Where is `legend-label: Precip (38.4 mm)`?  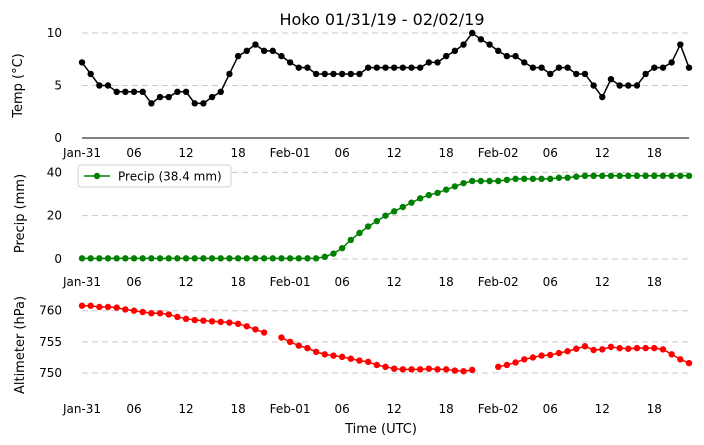
legend-label: Precip (38.4 mm) is located at coordinates (170, 177).